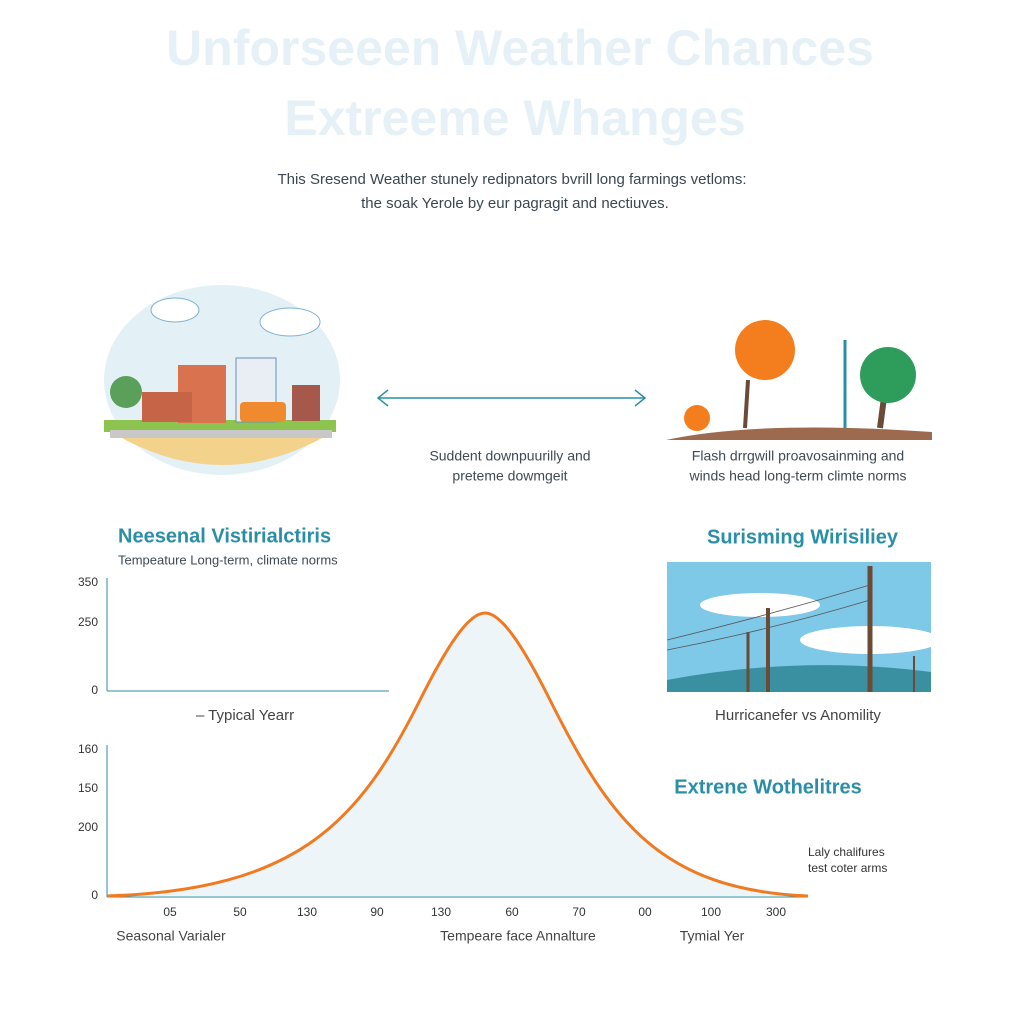 This screenshot has height=1024, width=1024. Describe the element at coordinates (170, 912) in the screenshot. I see `x-tick-label: 05` at that location.